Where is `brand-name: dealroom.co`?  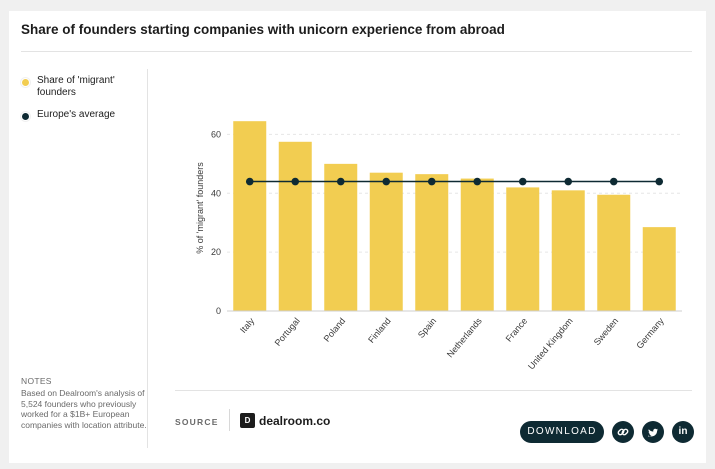
brand-name: dealroom.co is located at coordinates (295, 420).